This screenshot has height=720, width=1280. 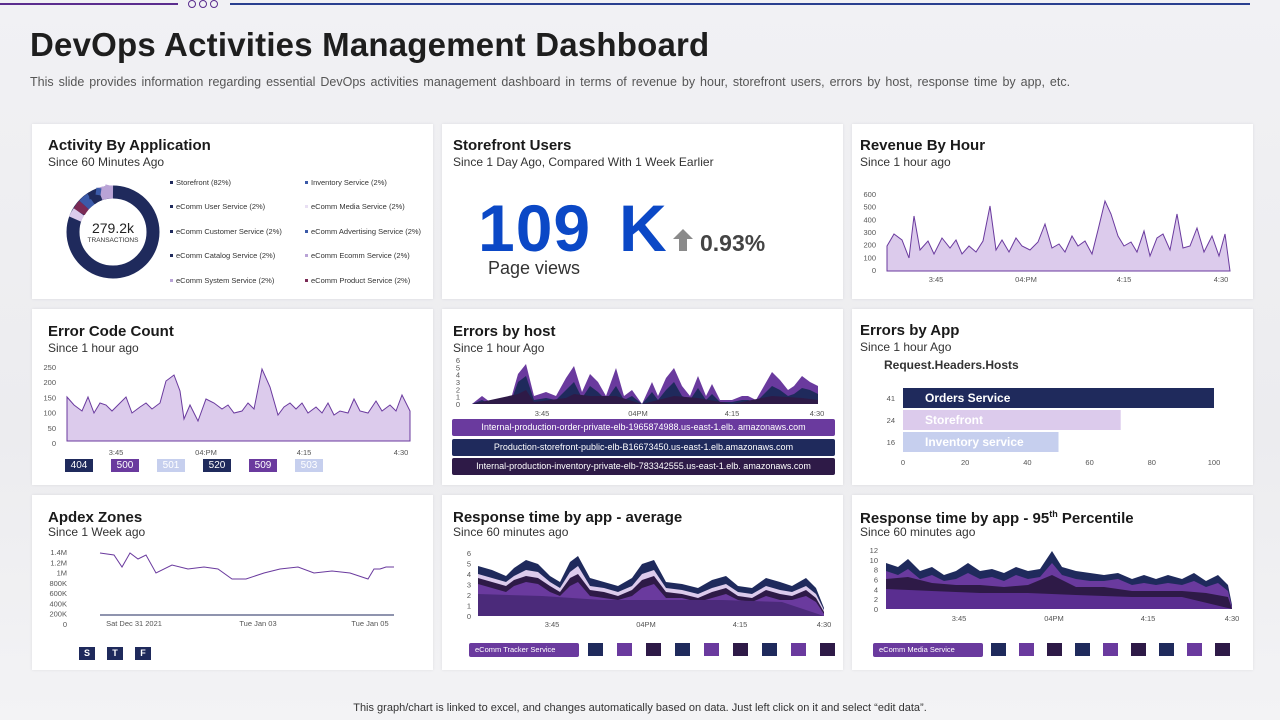 I want to click on error-code-area, so click(x=238, y=404).